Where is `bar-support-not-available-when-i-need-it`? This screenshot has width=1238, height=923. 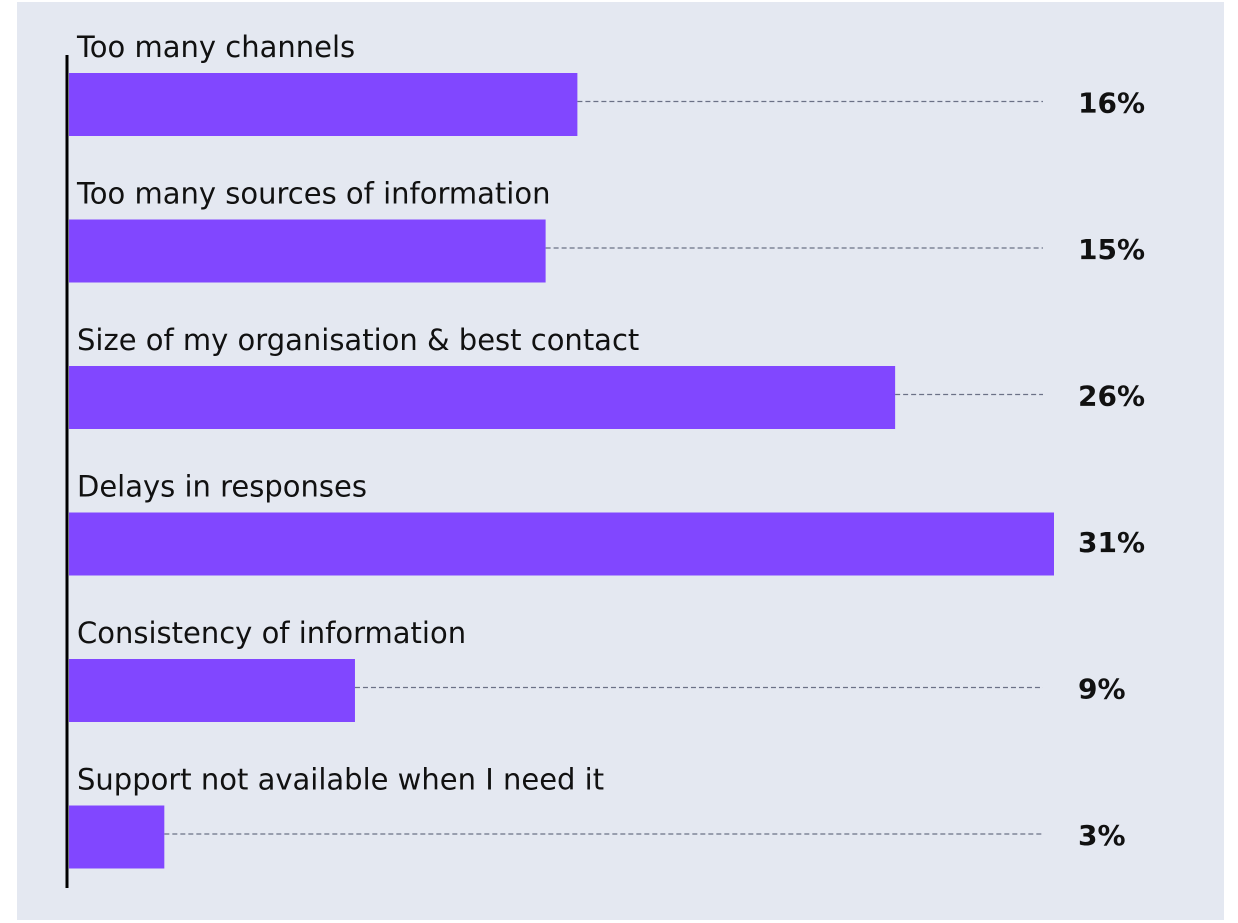
bar-support-not-available-when-i-need-it is located at coordinates (117, 837).